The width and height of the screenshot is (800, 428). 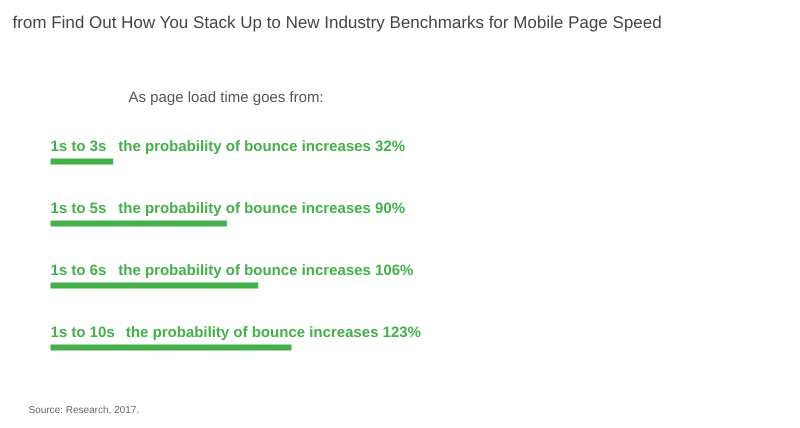 I want to click on y-tick-label: 1s to 5s, so click(x=78, y=208).